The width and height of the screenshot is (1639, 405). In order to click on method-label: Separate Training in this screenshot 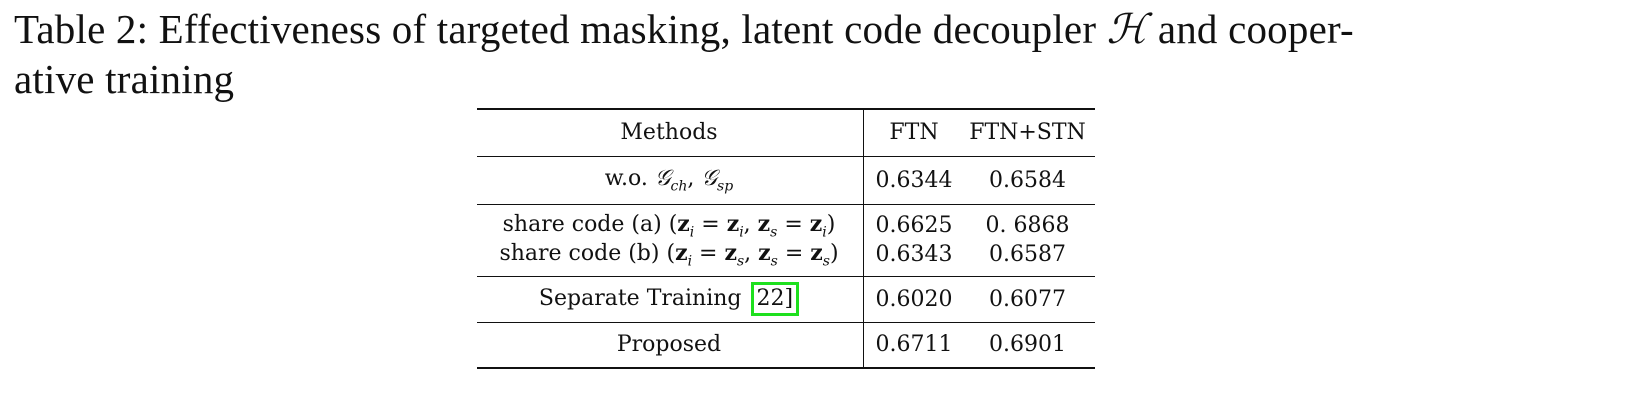, I will do `click(643, 298)`.